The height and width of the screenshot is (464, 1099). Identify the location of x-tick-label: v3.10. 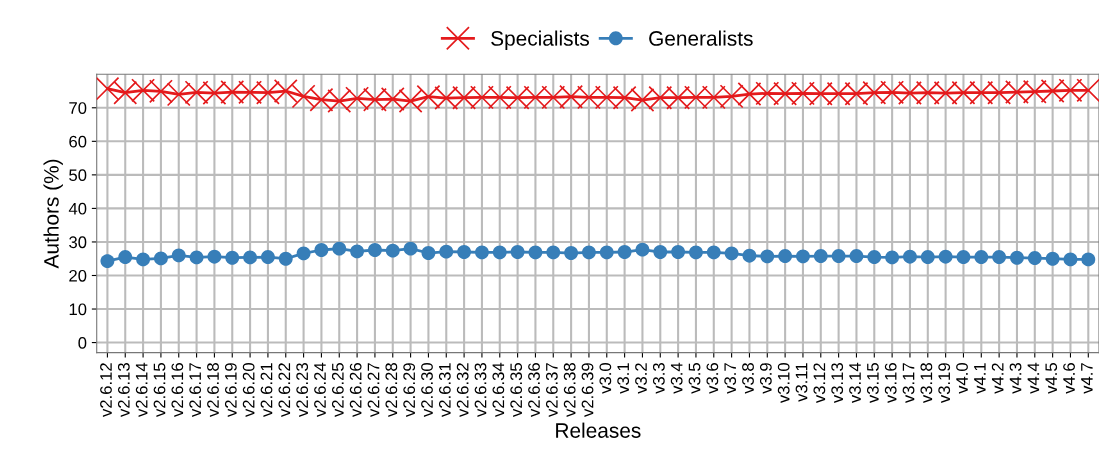
(783, 383).